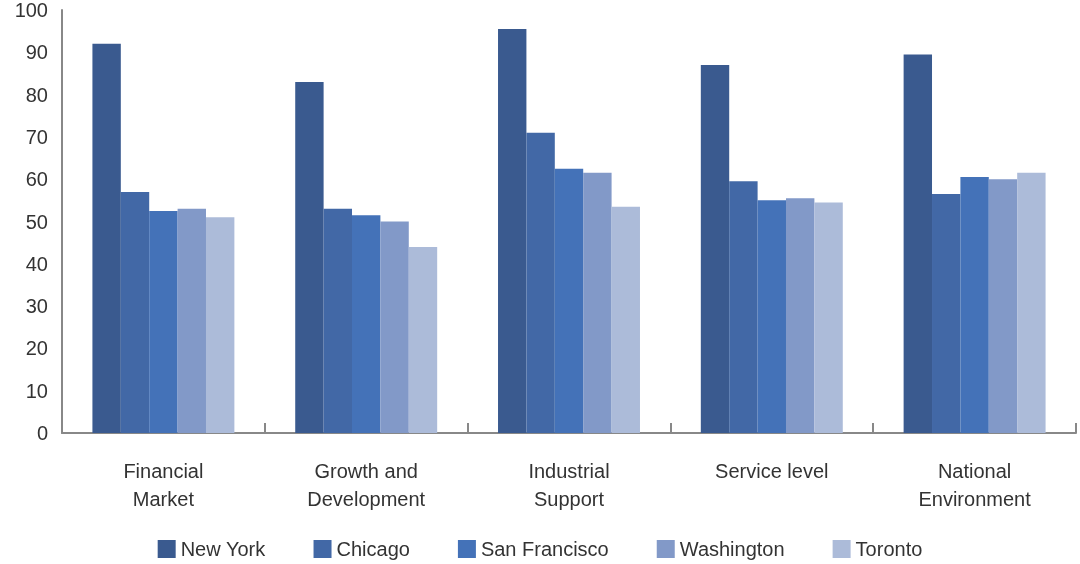 This screenshot has width=1080, height=564. What do you see at coordinates (223, 549) in the screenshot?
I see `legend-label: New York` at bounding box center [223, 549].